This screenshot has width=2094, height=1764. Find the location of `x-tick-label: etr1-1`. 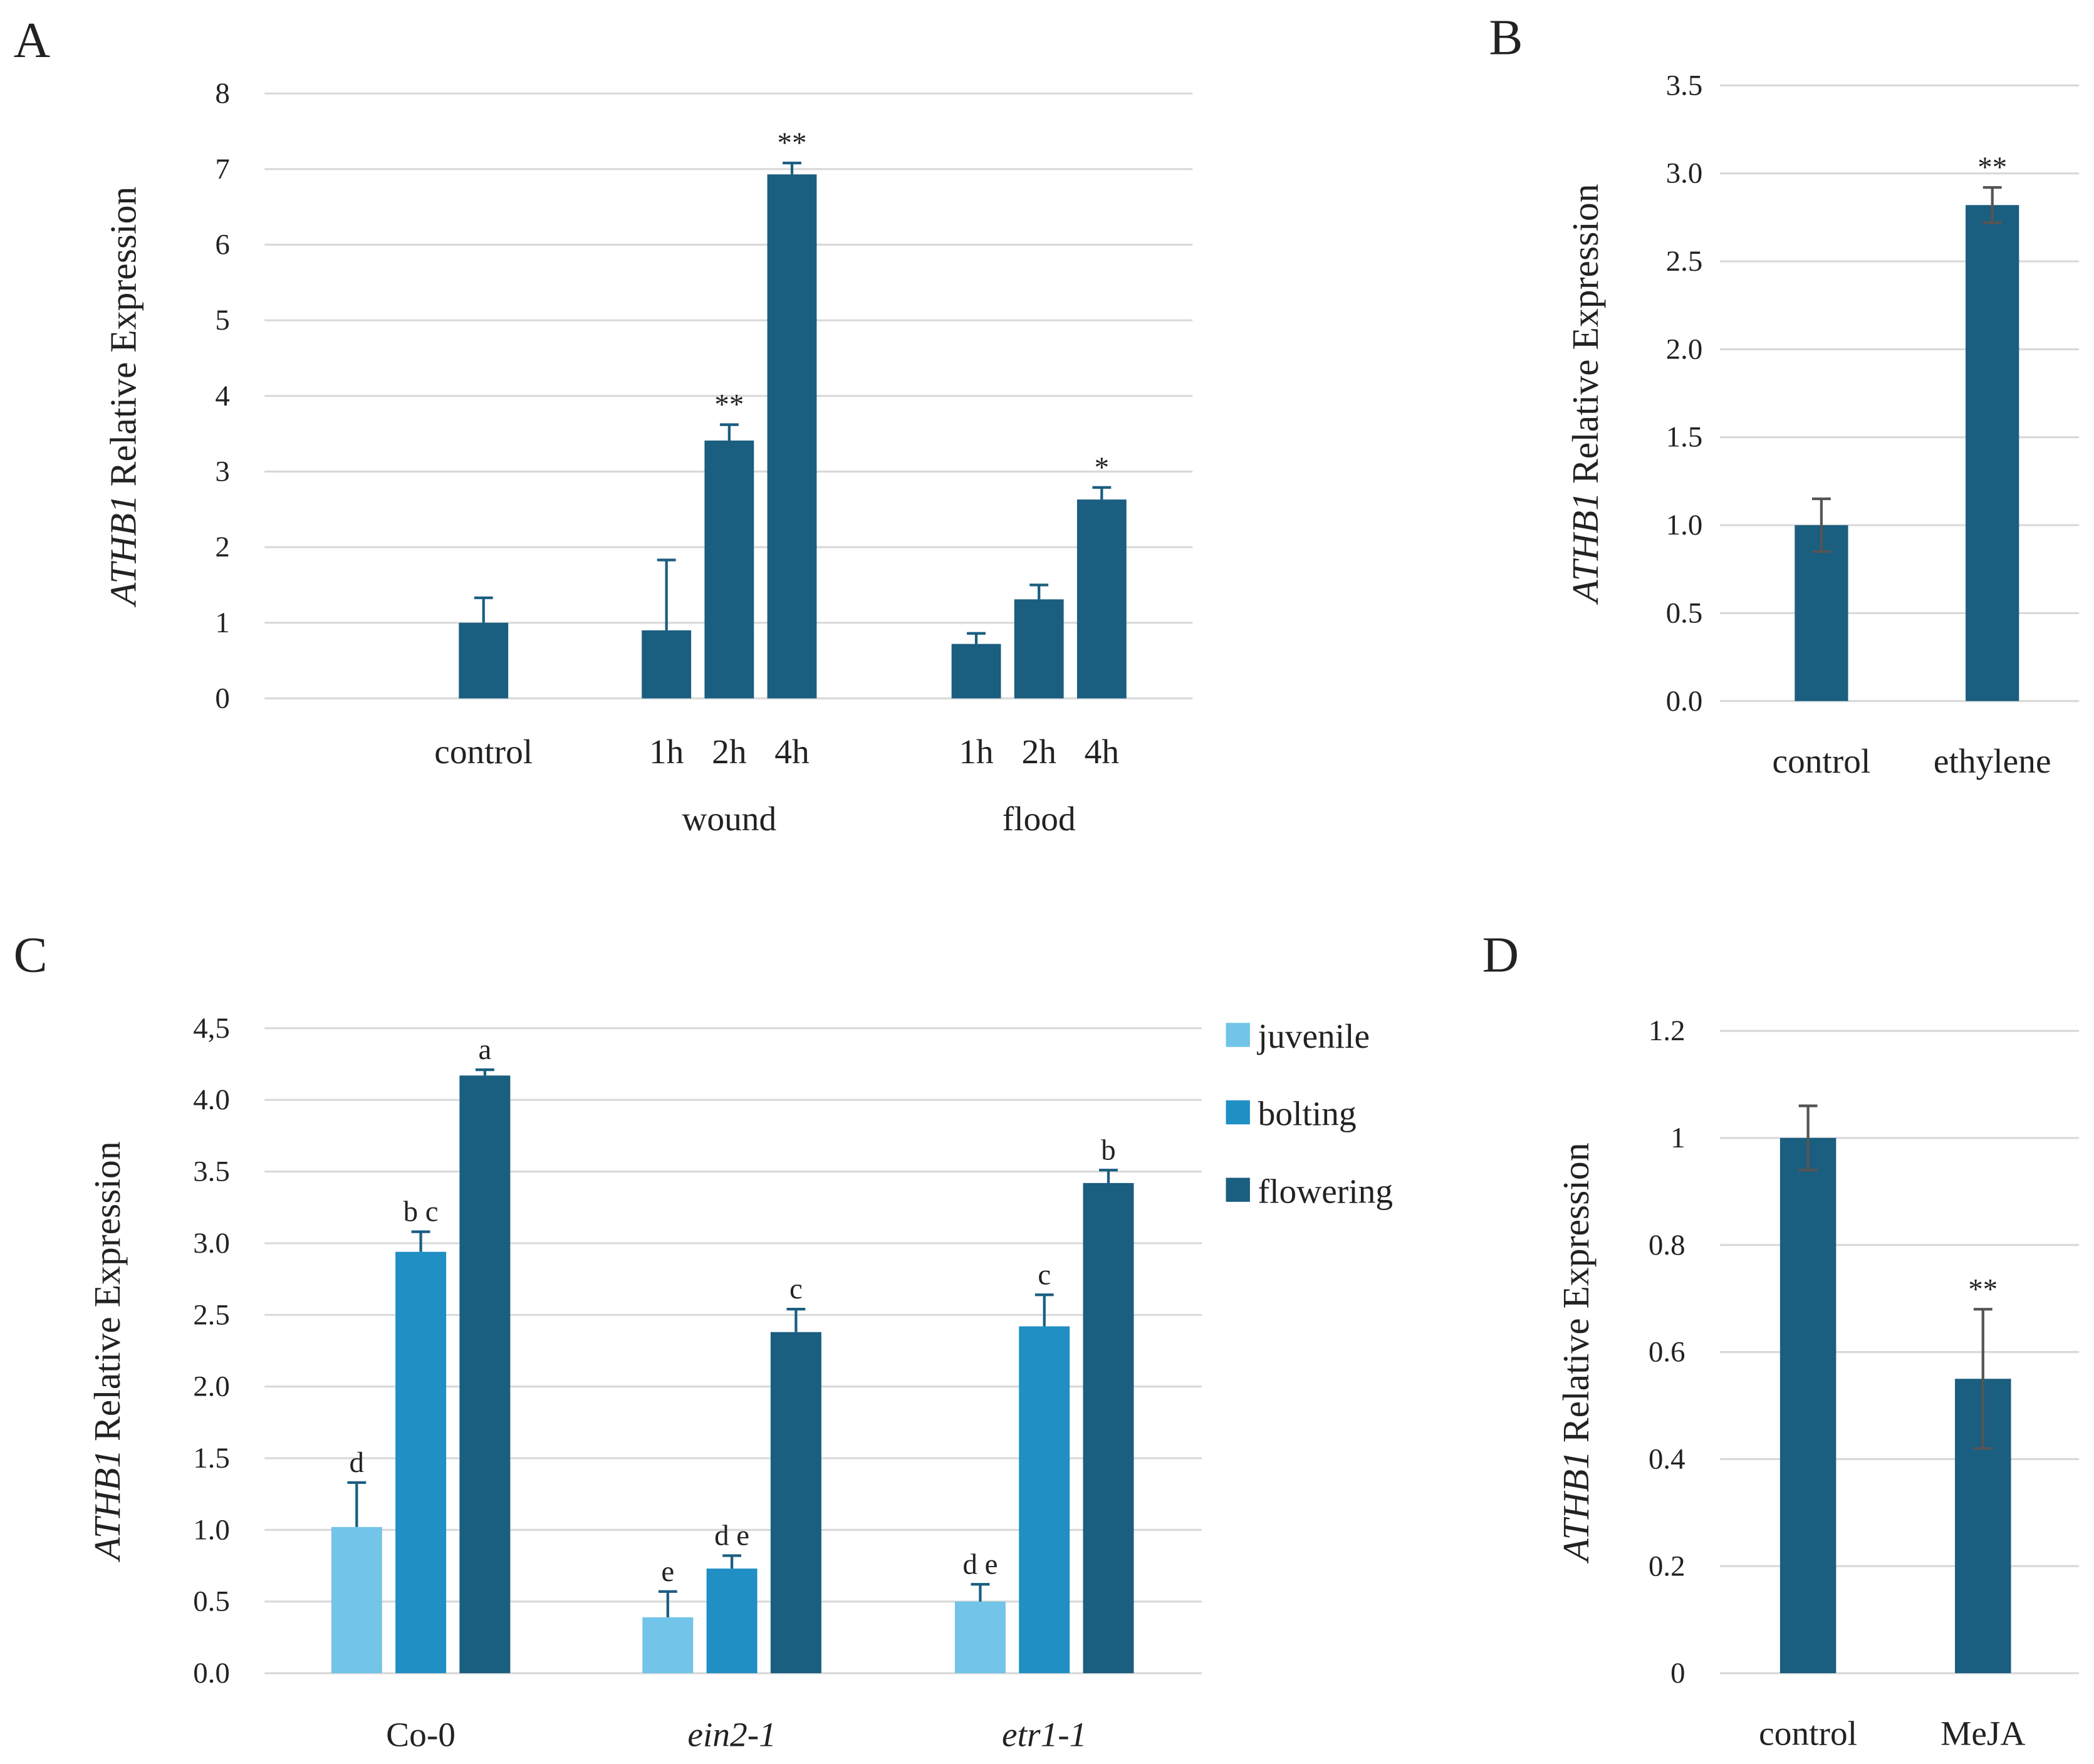

x-tick-label: etr1-1 is located at coordinates (1044, 1735).